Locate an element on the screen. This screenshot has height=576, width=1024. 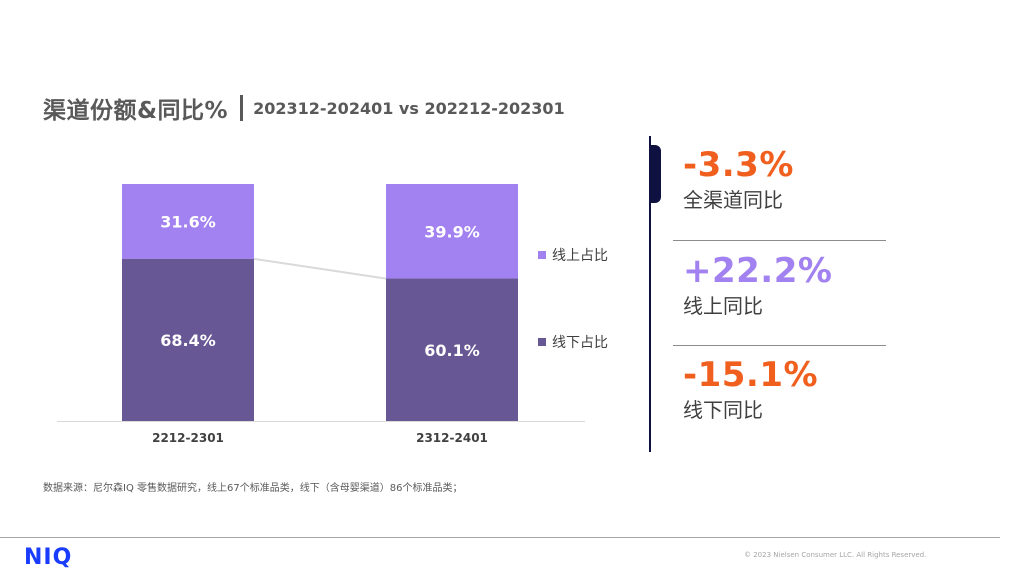
title-main: 渠道份额&同比% is located at coordinates (136, 111).